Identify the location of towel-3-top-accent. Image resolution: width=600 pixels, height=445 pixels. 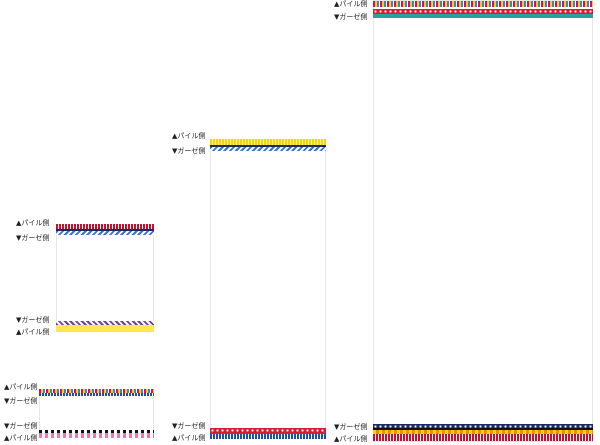
(268, 146).